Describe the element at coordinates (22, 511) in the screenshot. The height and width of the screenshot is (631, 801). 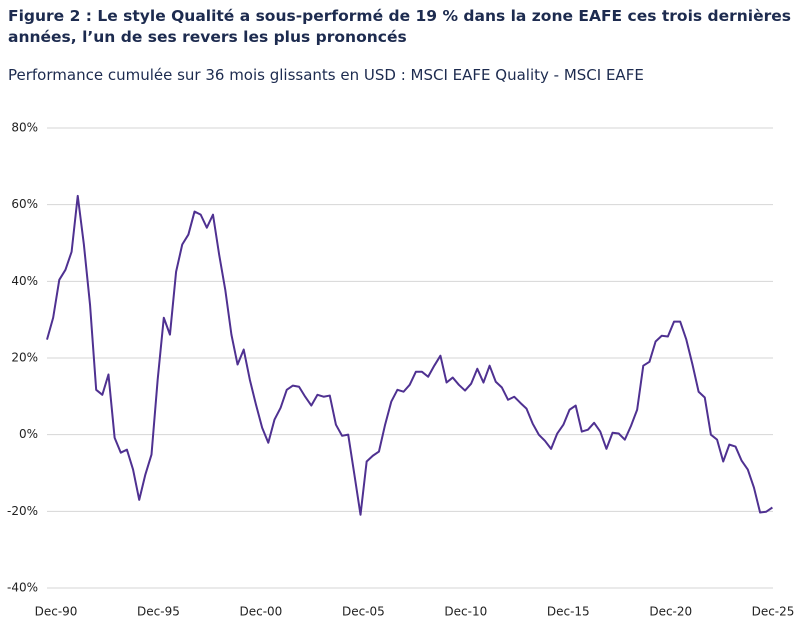
I see `y-tick-label: -20%` at that location.